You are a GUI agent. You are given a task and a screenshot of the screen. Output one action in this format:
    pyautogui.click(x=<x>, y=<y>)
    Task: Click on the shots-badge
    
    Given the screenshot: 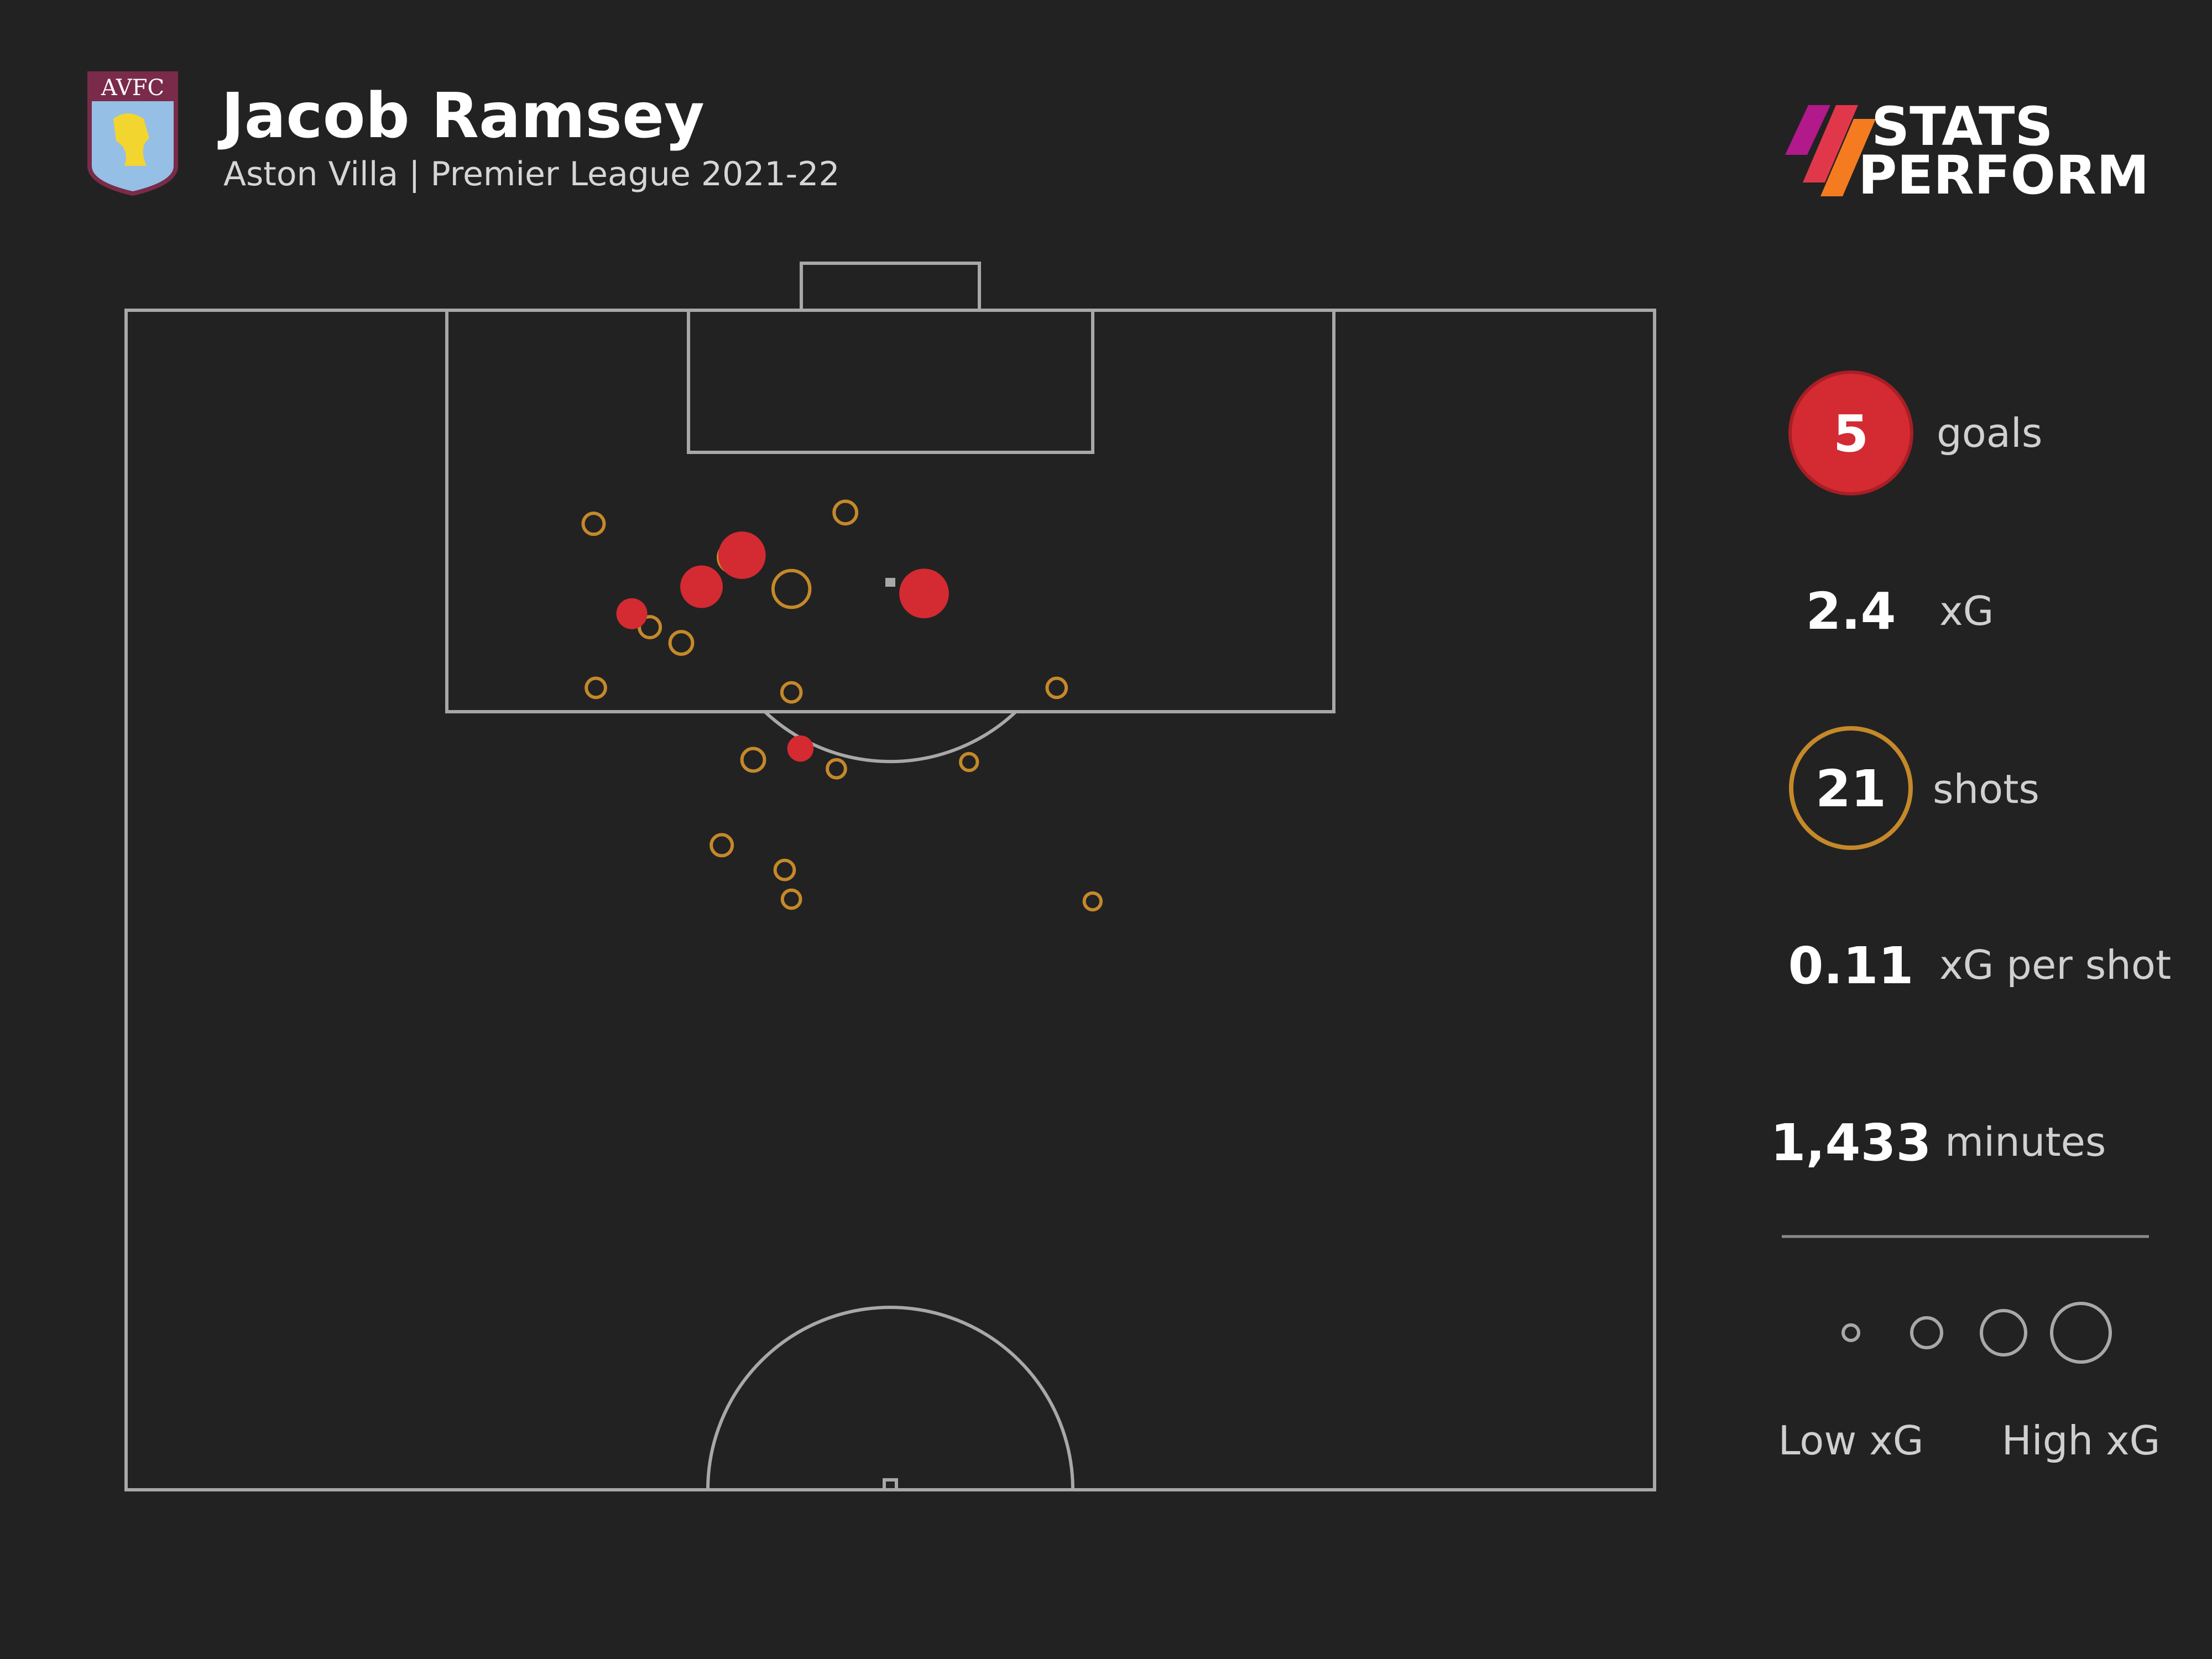 What is the action you would take?
    pyautogui.click(x=1851, y=788)
    